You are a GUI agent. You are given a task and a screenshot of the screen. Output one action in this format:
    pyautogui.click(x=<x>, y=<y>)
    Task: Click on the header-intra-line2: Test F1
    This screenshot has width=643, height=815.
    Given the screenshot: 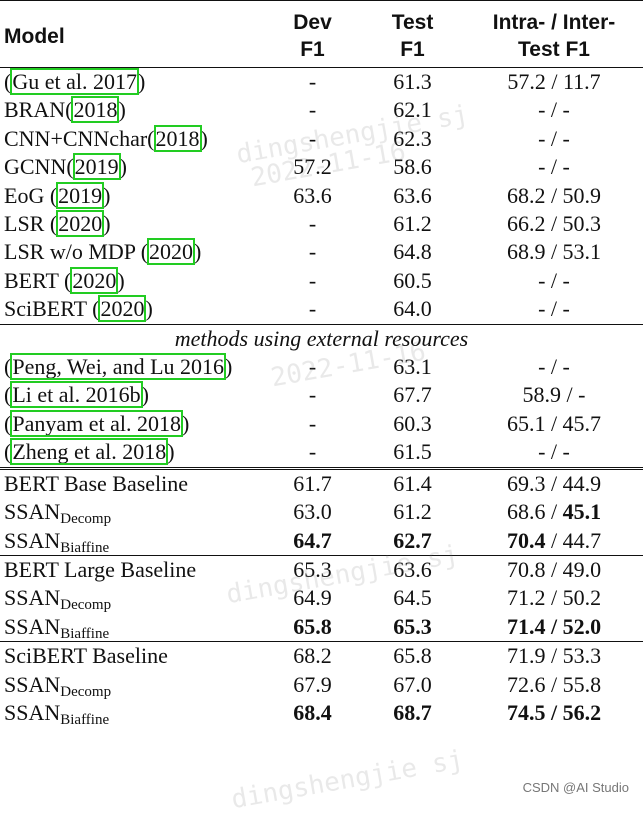 What is the action you would take?
    pyautogui.click(x=554, y=49)
    